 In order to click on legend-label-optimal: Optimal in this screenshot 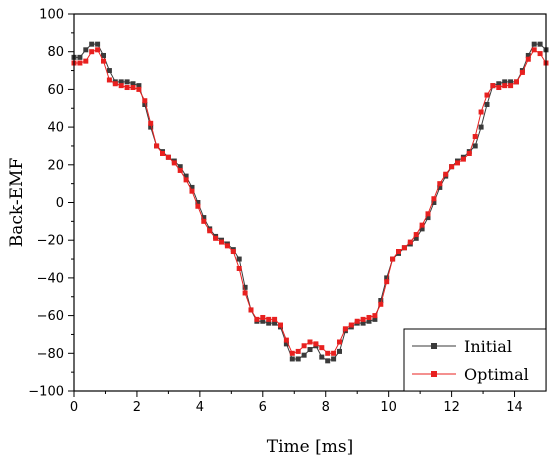, I will do `click(496, 374)`.